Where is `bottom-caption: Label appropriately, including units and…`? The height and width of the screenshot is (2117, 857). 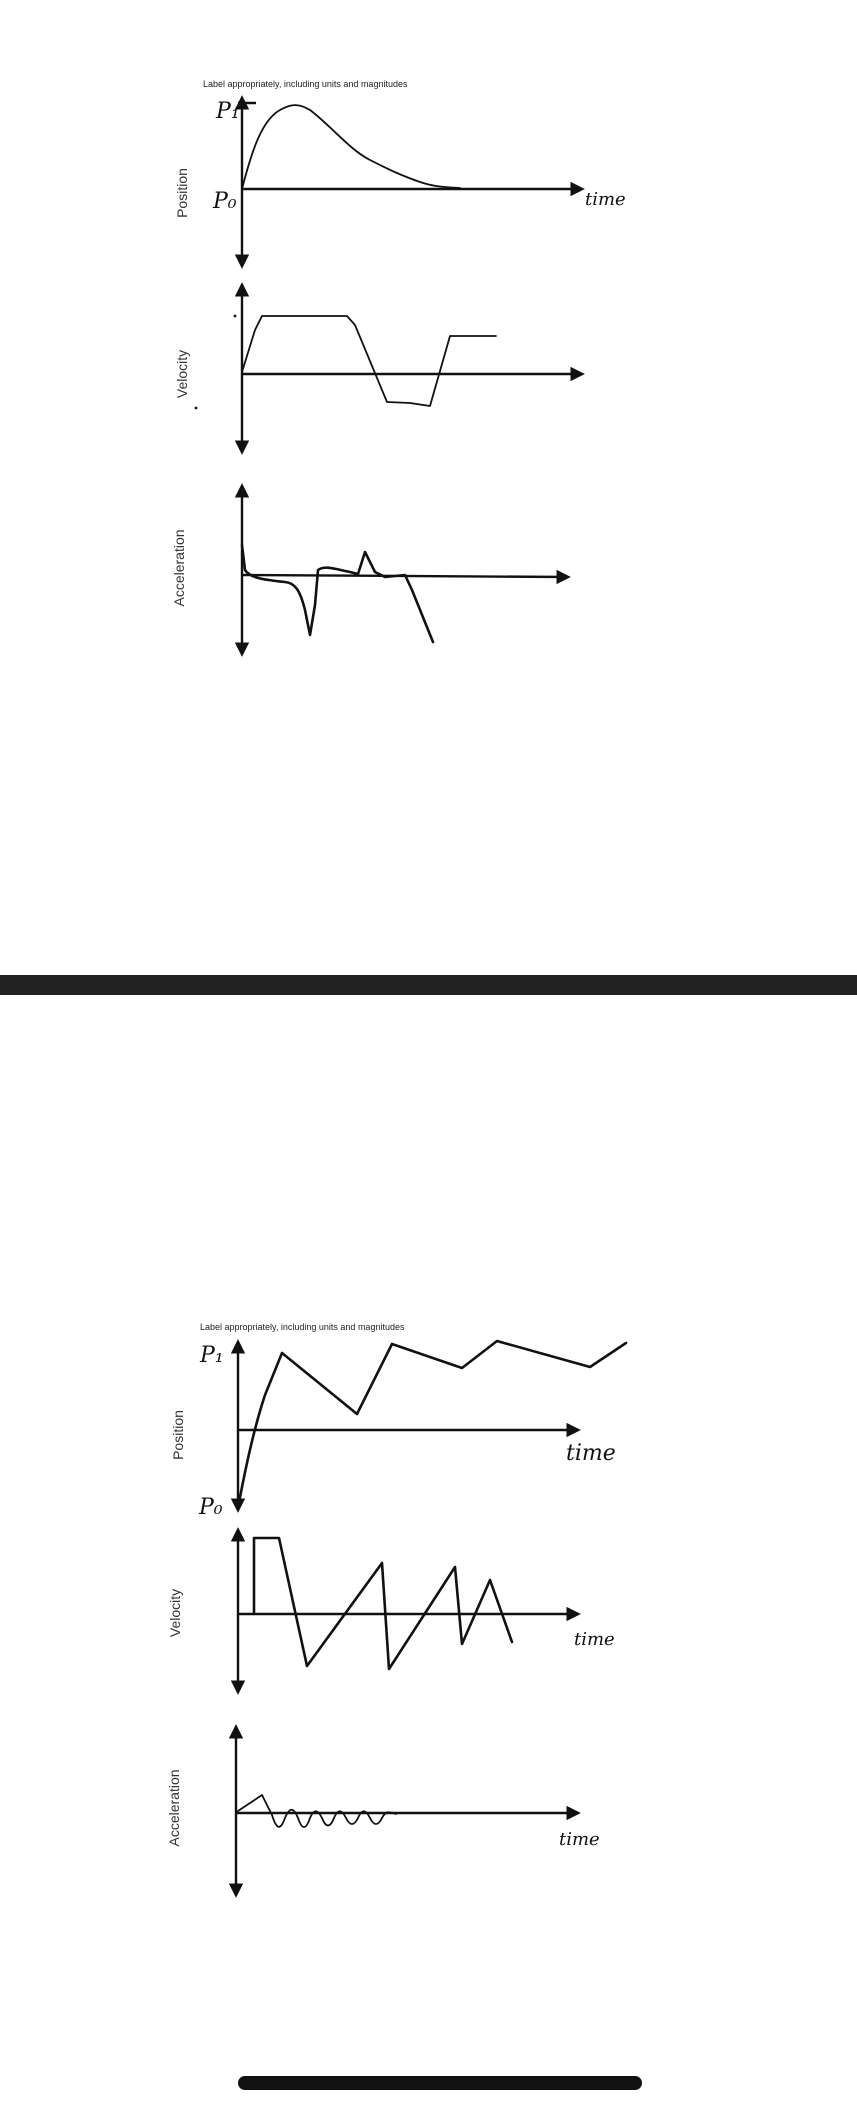 bottom-caption: Label appropriately, including units and… is located at coordinates (302, 1327).